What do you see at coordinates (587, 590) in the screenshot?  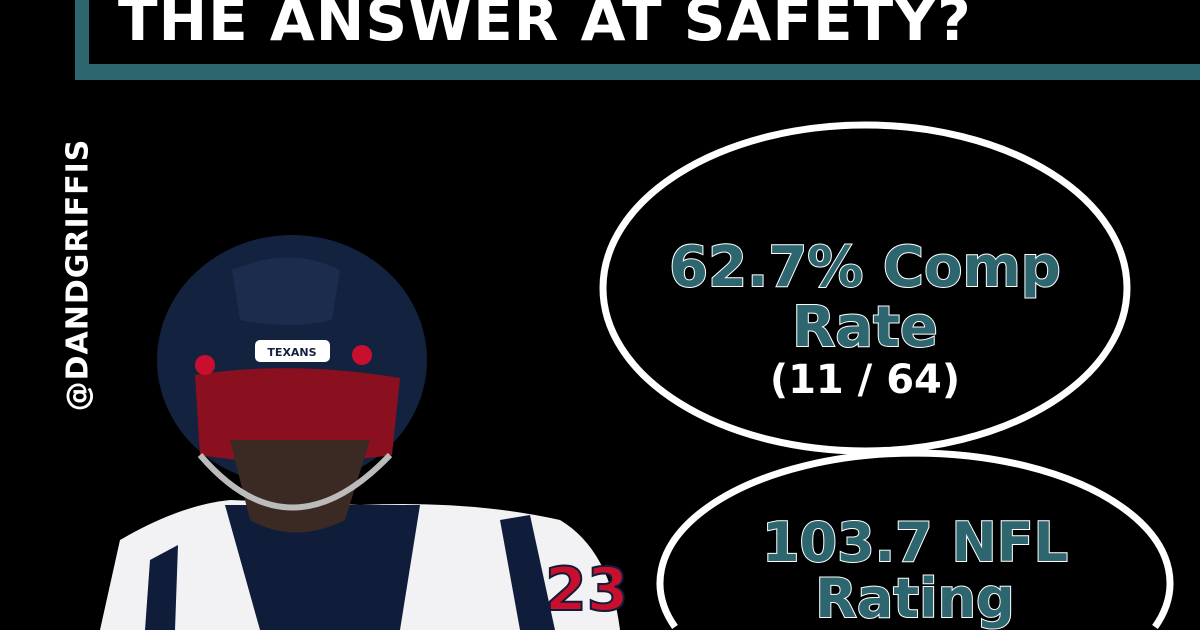 I see `jersey-number: 23` at bounding box center [587, 590].